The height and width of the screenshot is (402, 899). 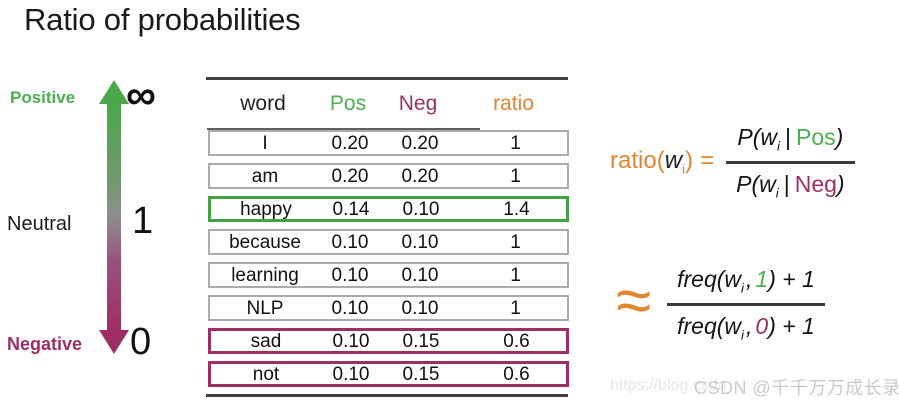 What do you see at coordinates (662, 162) in the screenshot?
I see `ratio-formula-lhs: ratio(wi) =` at bounding box center [662, 162].